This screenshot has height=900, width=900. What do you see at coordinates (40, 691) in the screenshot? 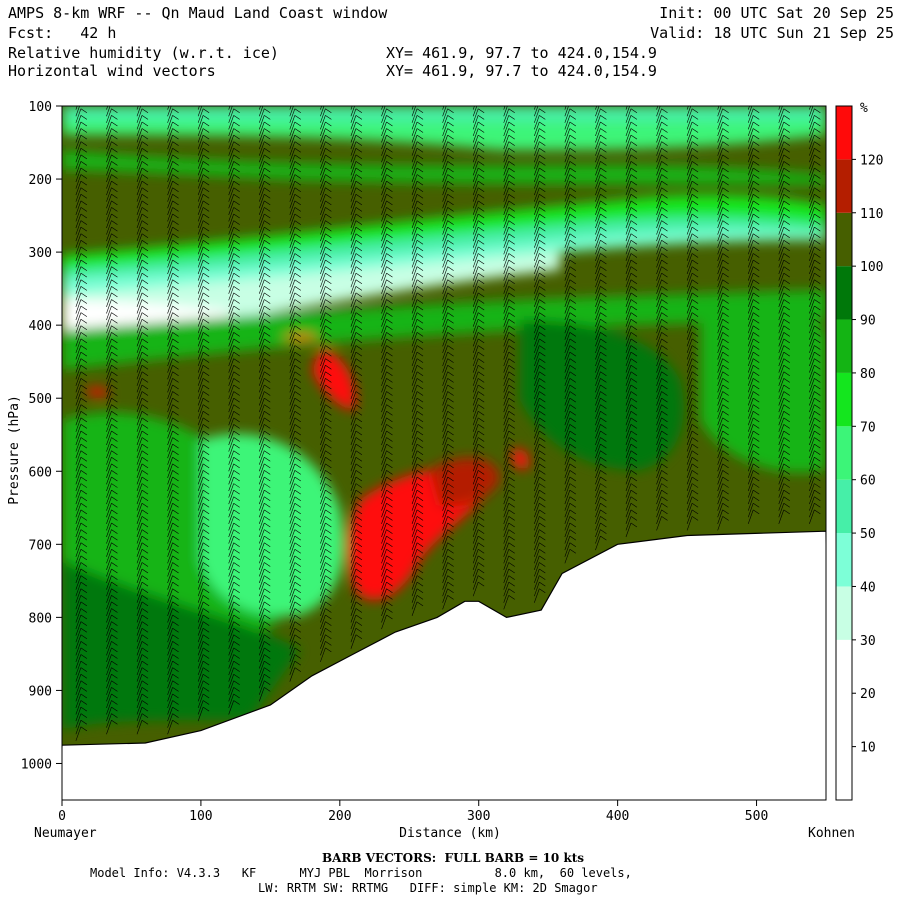
I see `y-tick-label: 900` at bounding box center [40, 691].